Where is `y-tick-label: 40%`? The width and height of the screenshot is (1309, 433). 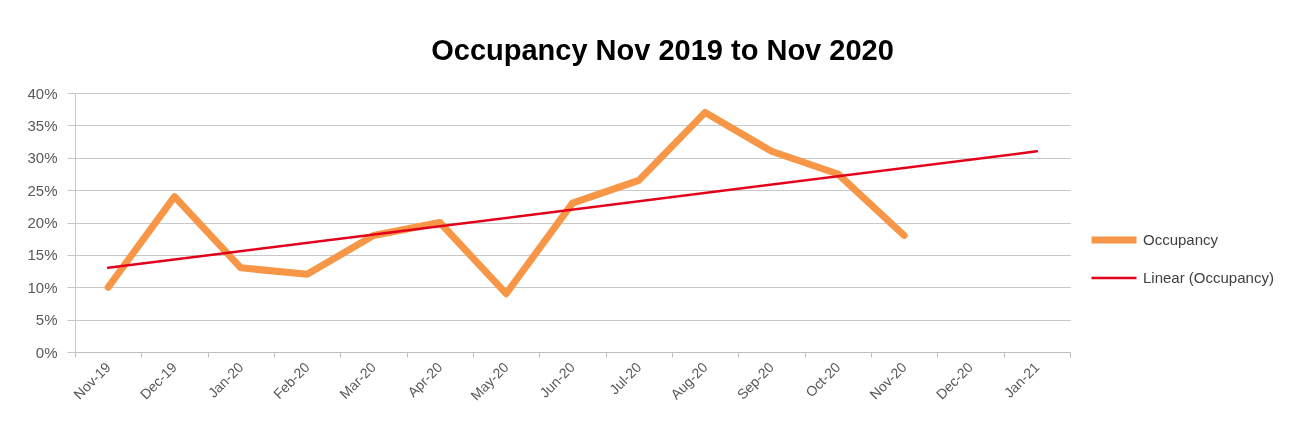
y-tick-label: 40% is located at coordinates (42, 93).